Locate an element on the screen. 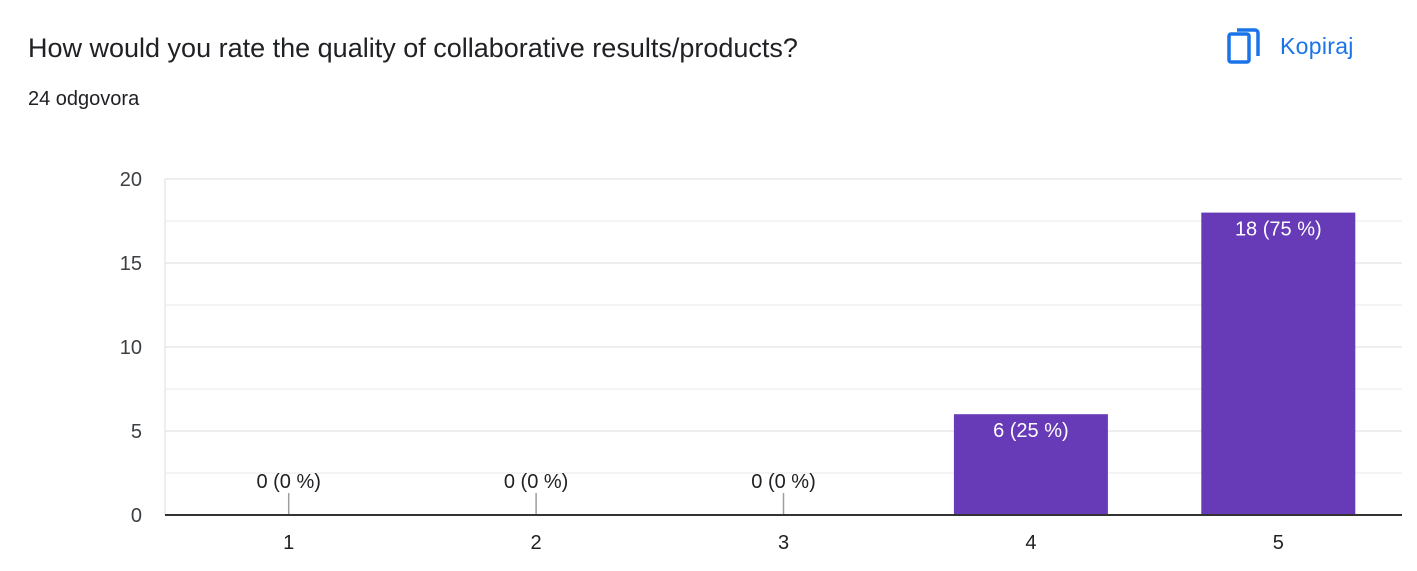  y-tick-label: 15 is located at coordinates (131, 264).